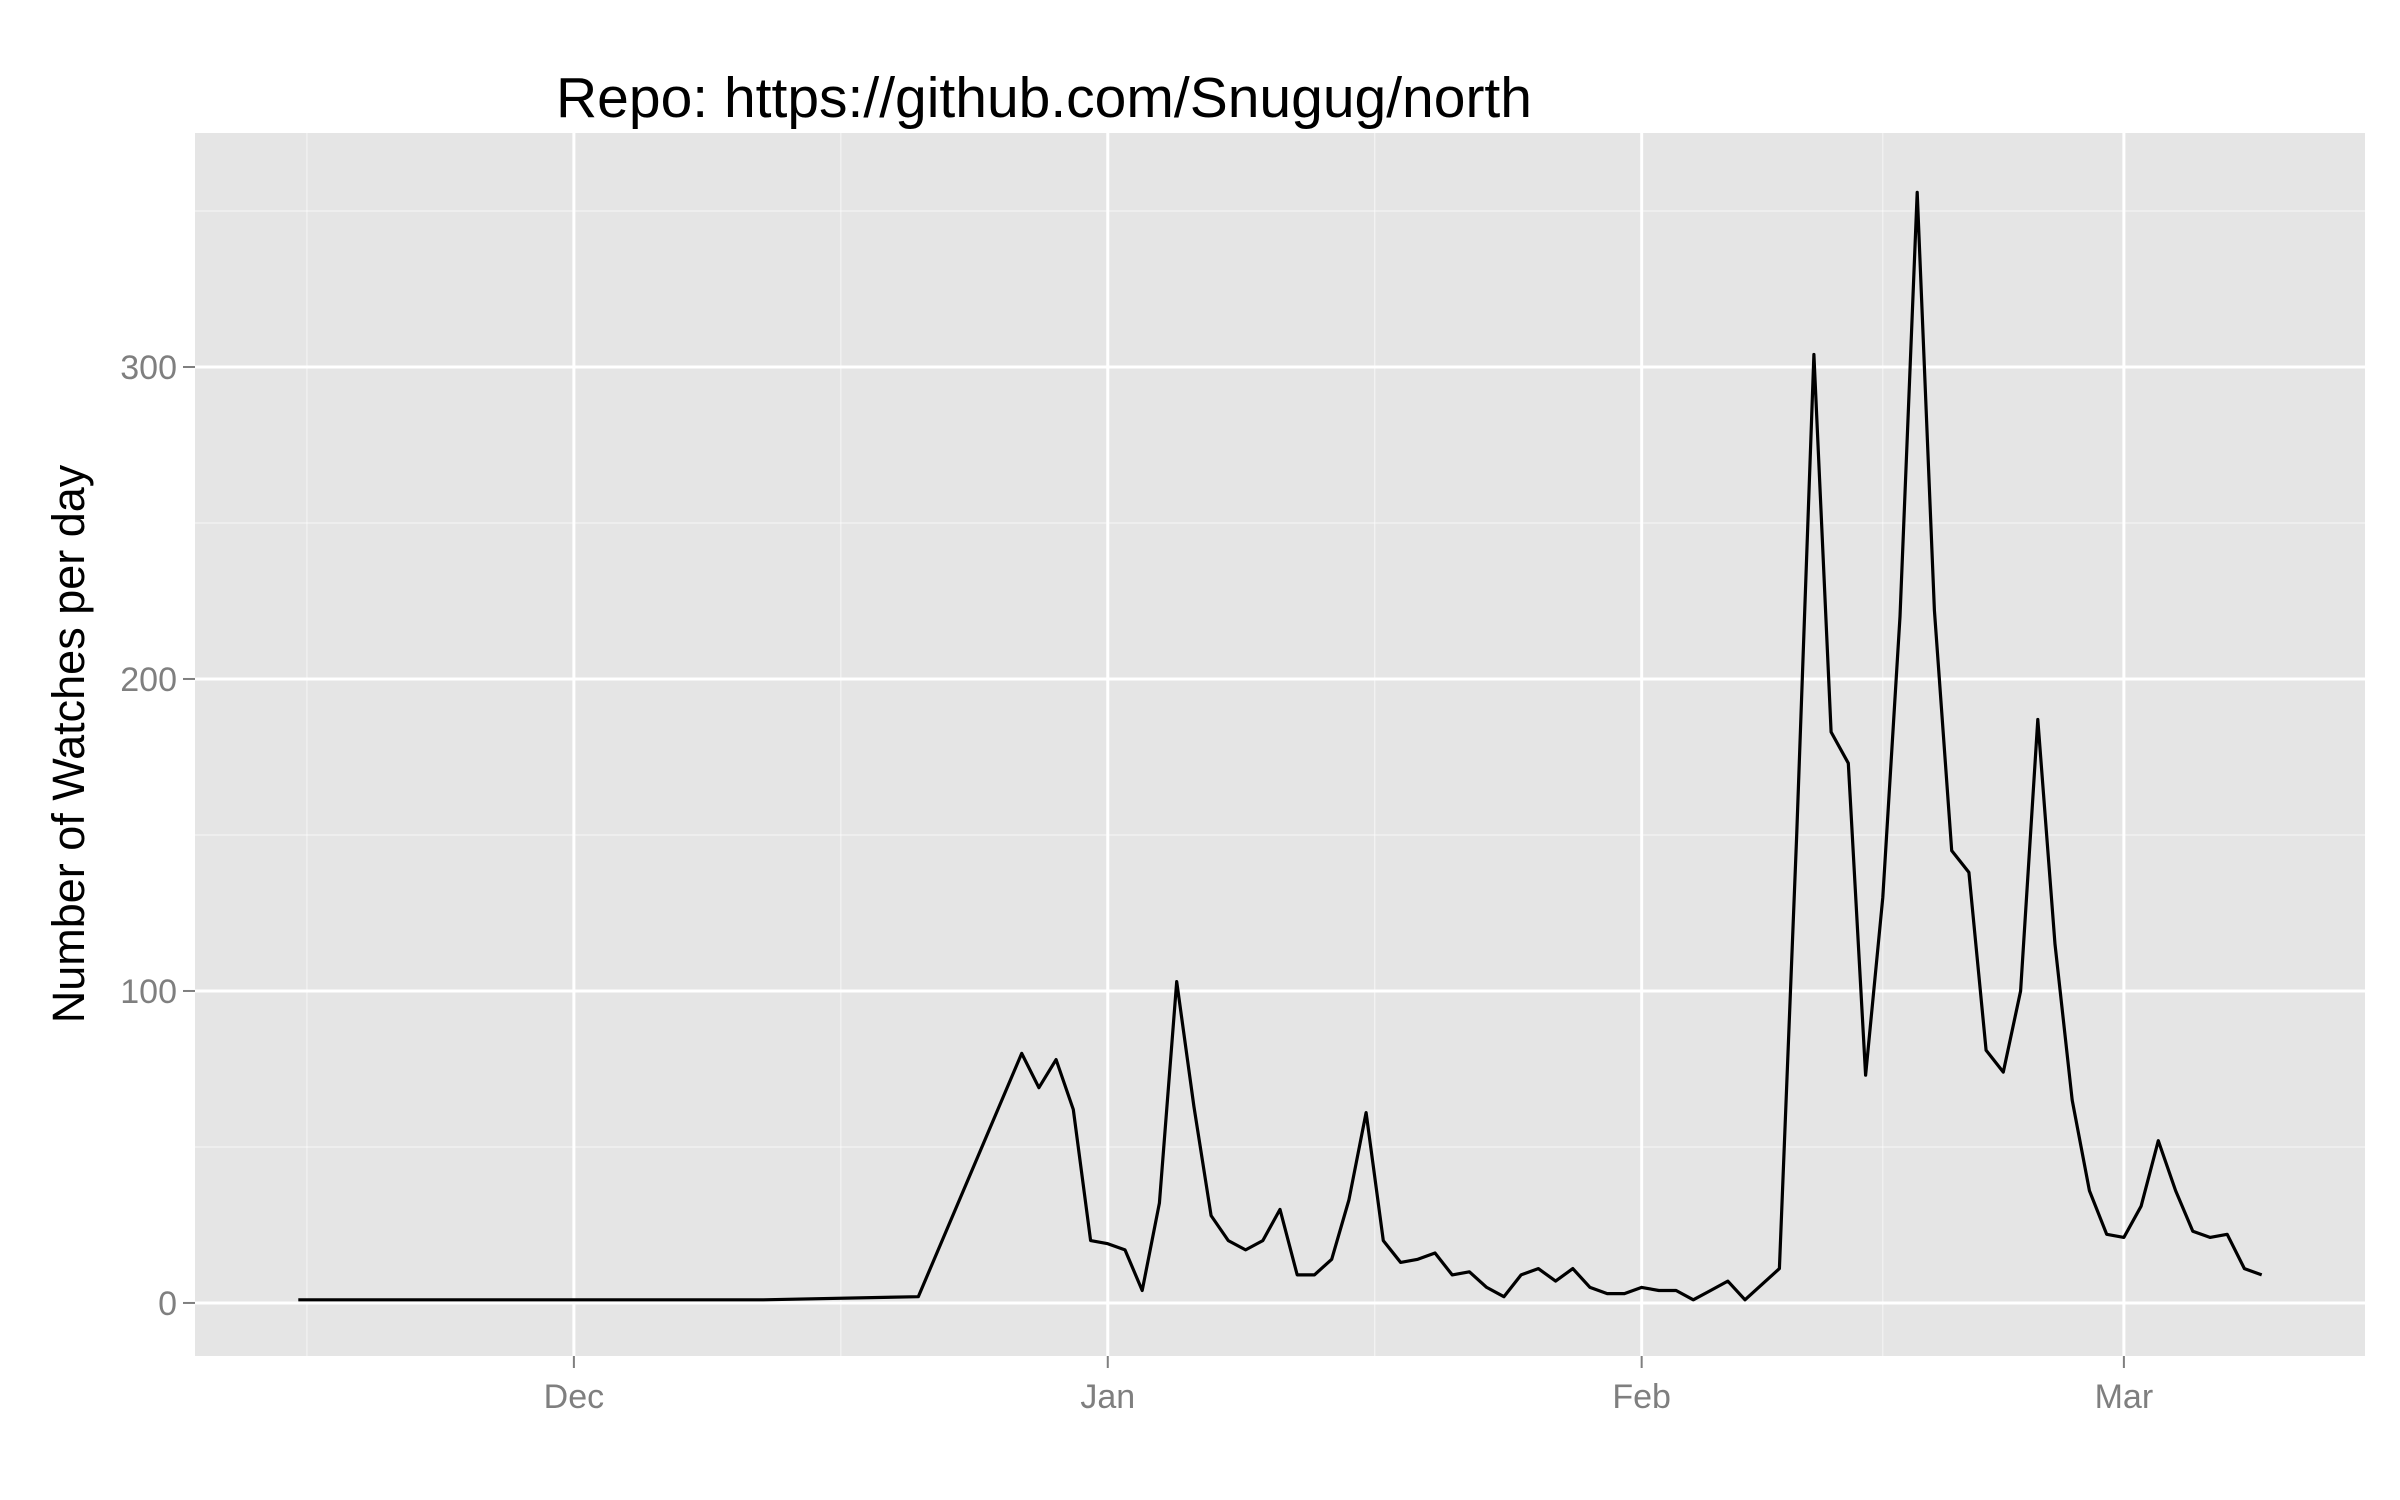  What do you see at coordinates (574, 1397) in the screenshot?
I see `x-tick-label: Dec` at bounding box center [574, 1397].